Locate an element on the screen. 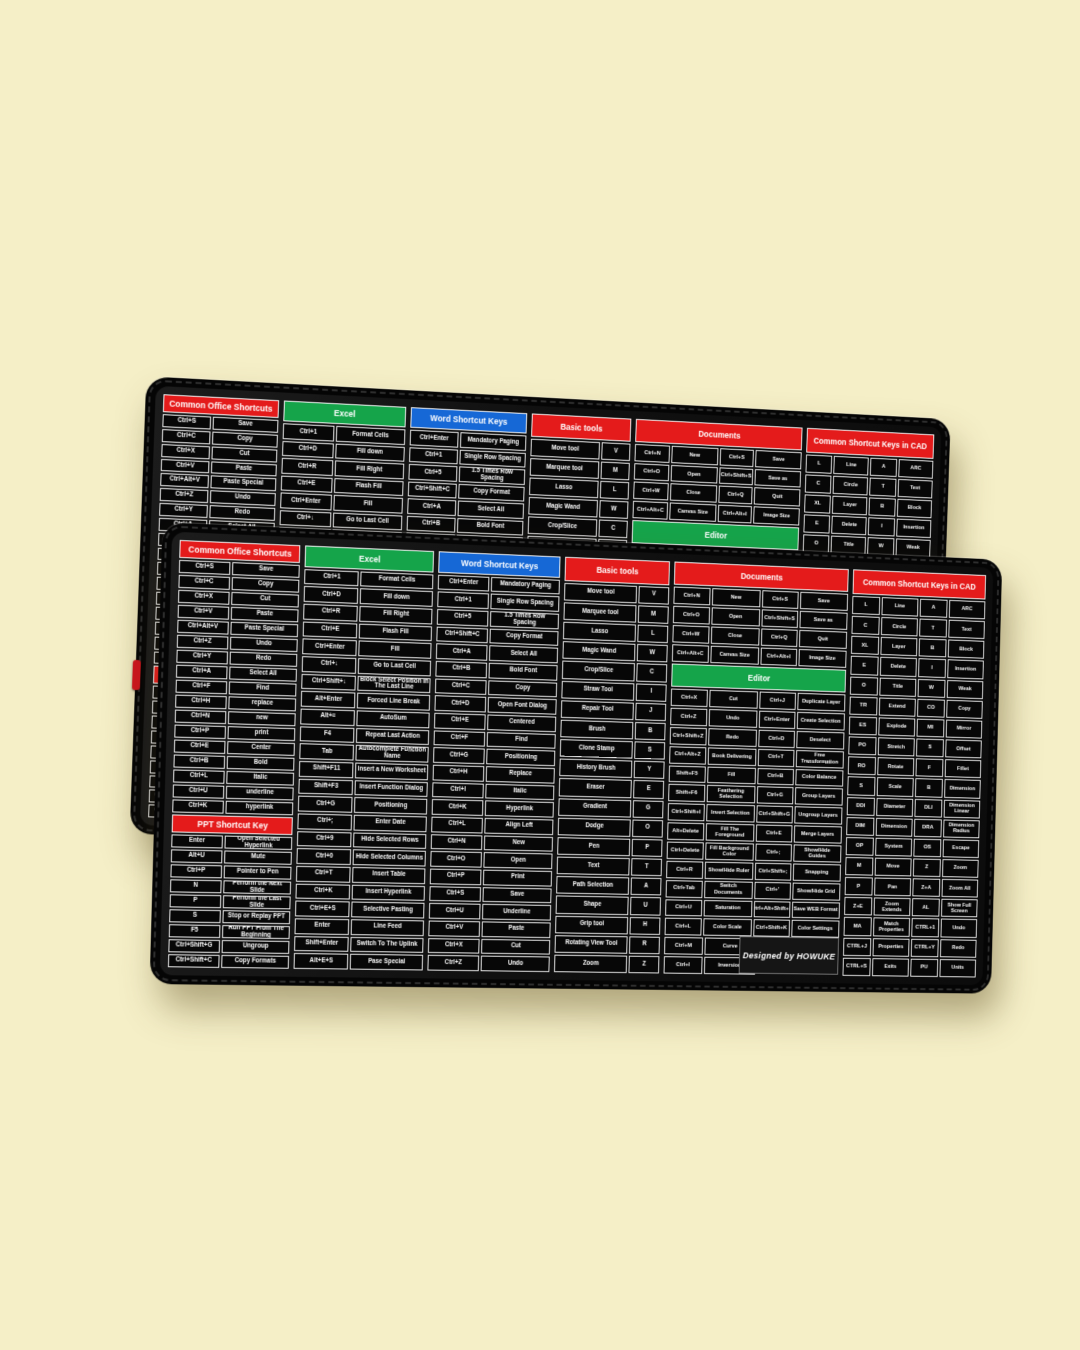 Image resolution: width=1080 pixels, height=1350 pixels. shortcut-label: Open is located at coordinates (518, 861).